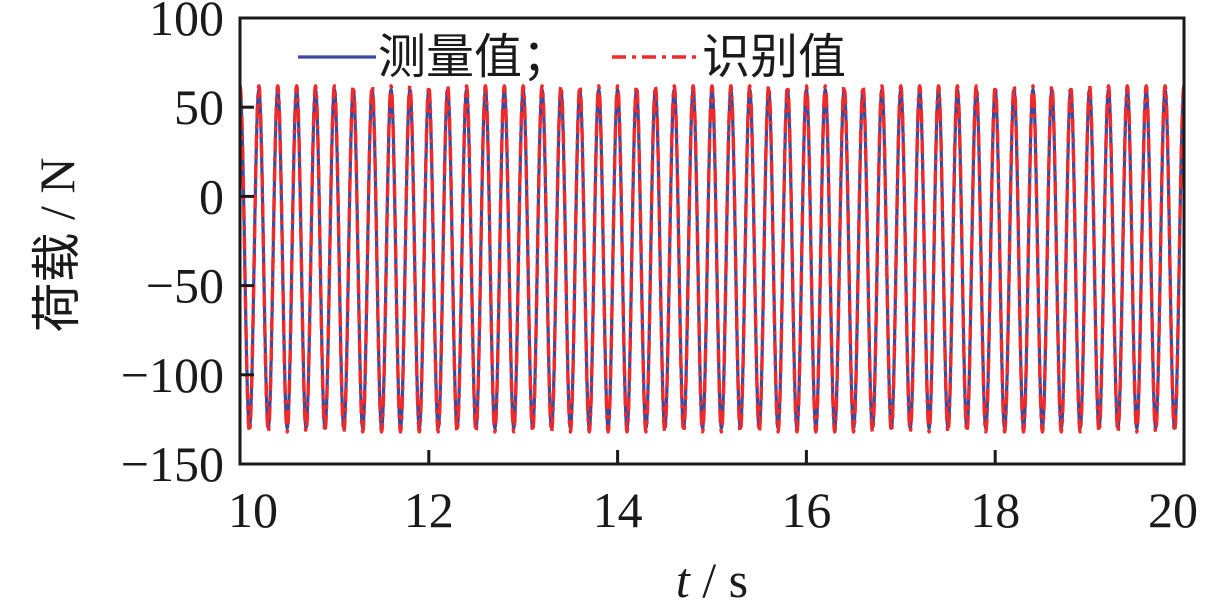  Describe the element at coordinates (683, 578) in the screenshot. I see `x-axis-label-italic: t` at that location.